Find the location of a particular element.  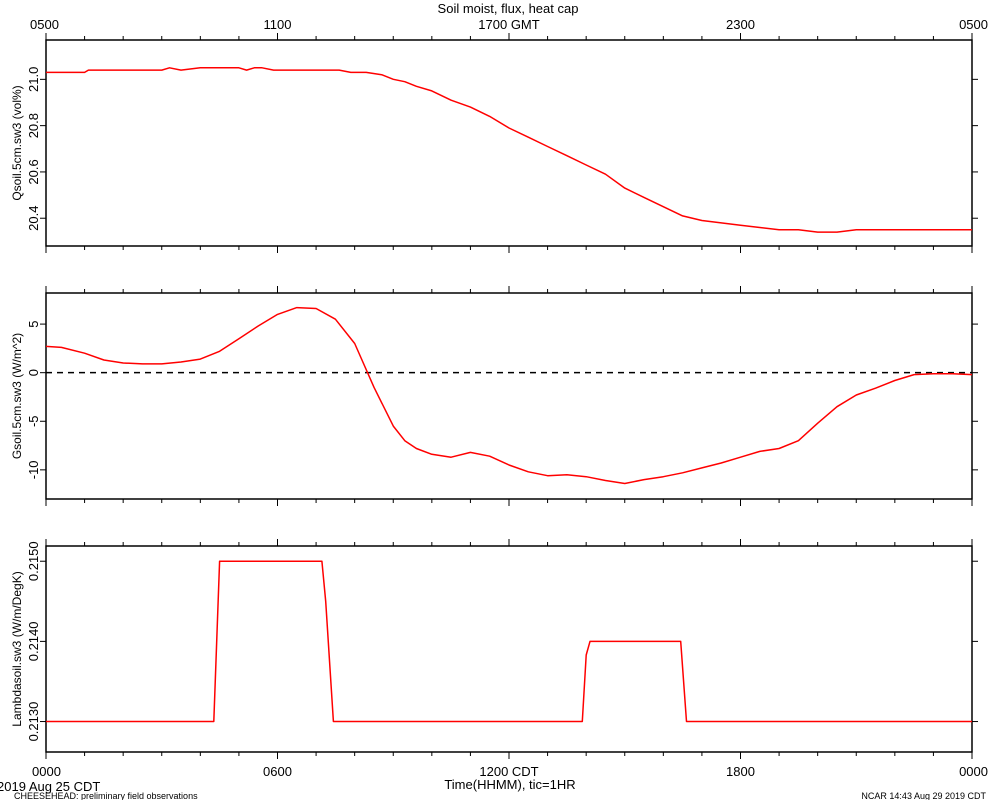

footer-stamp: NCAR 14:43 Aug 29 2019 CDT is located at coordinates (923, 795).